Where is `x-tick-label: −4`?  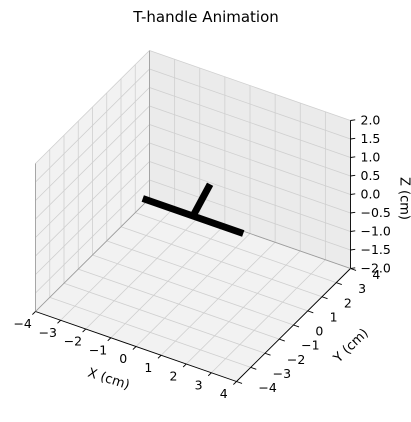
x-tick-label: −4 is located at coordinates (22, 323).